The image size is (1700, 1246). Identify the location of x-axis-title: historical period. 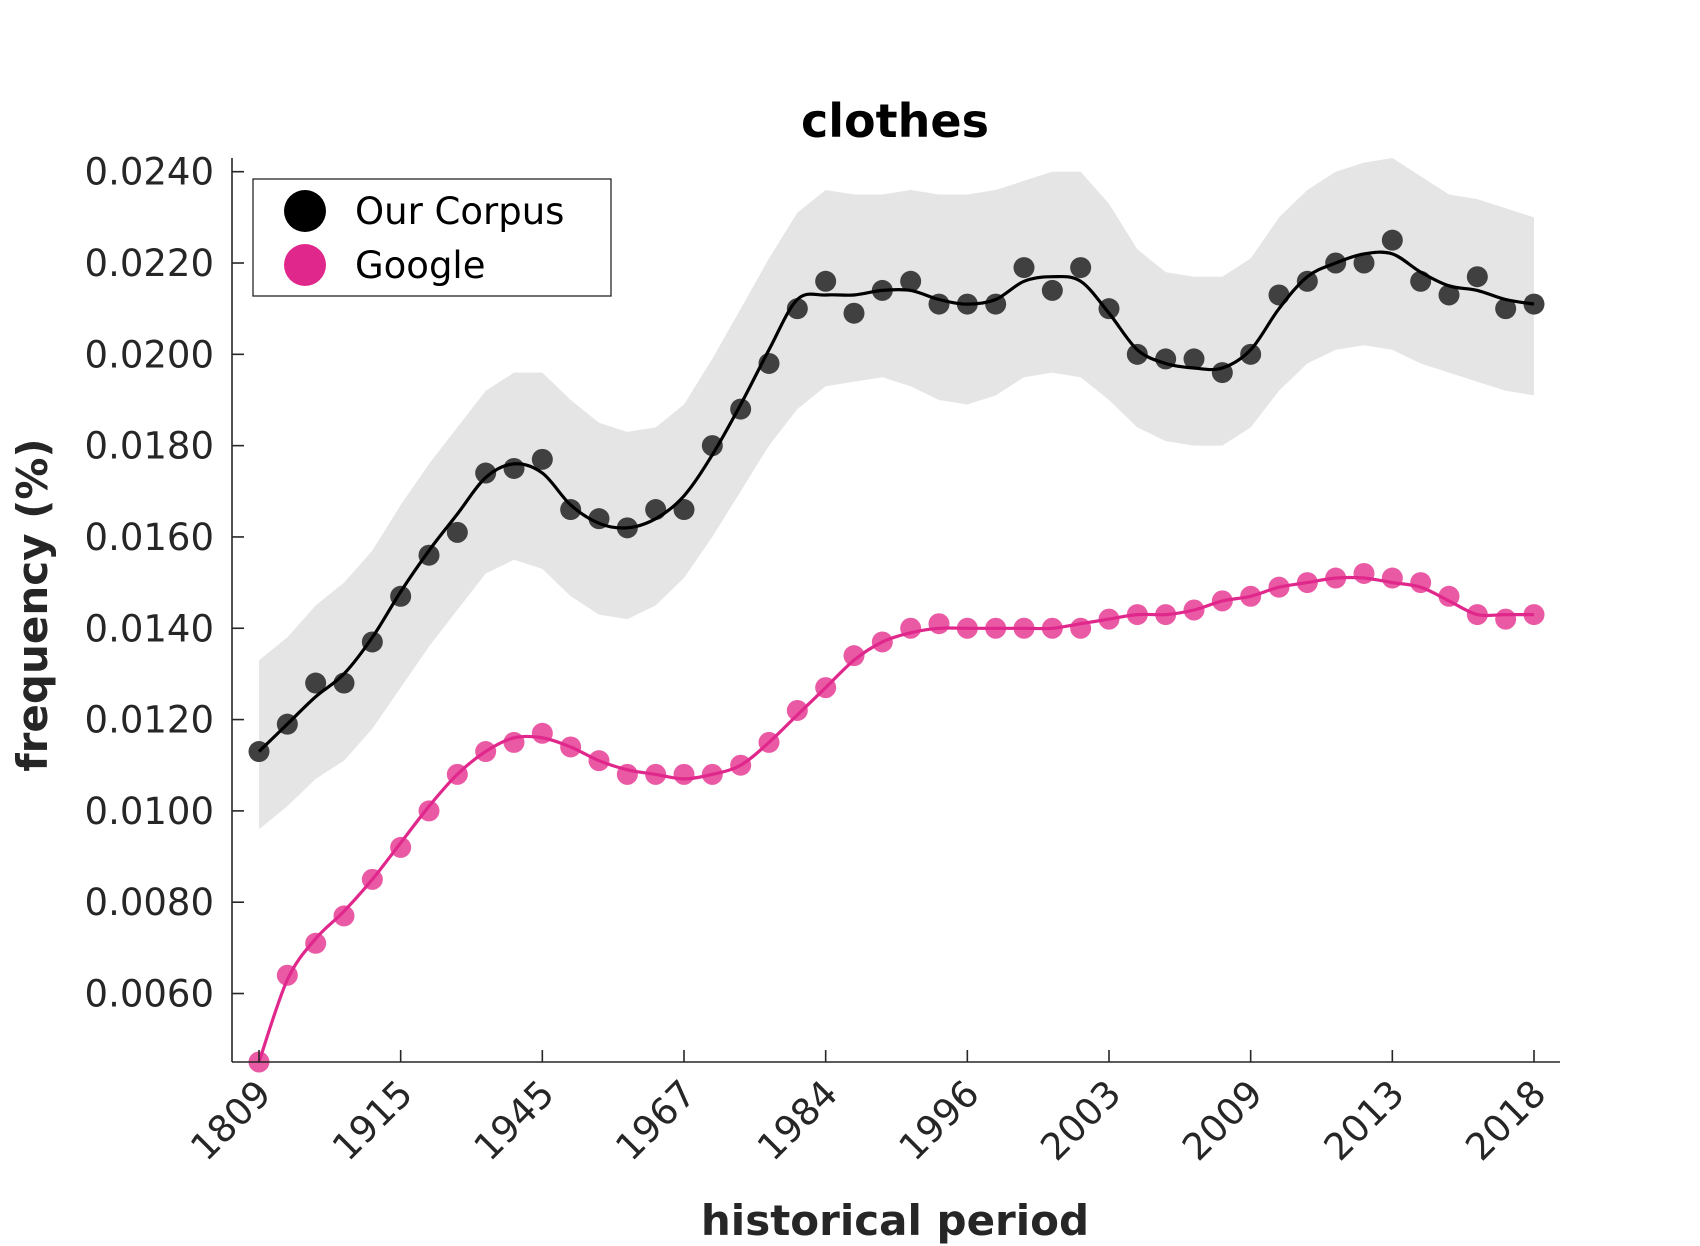
(895, 1220).